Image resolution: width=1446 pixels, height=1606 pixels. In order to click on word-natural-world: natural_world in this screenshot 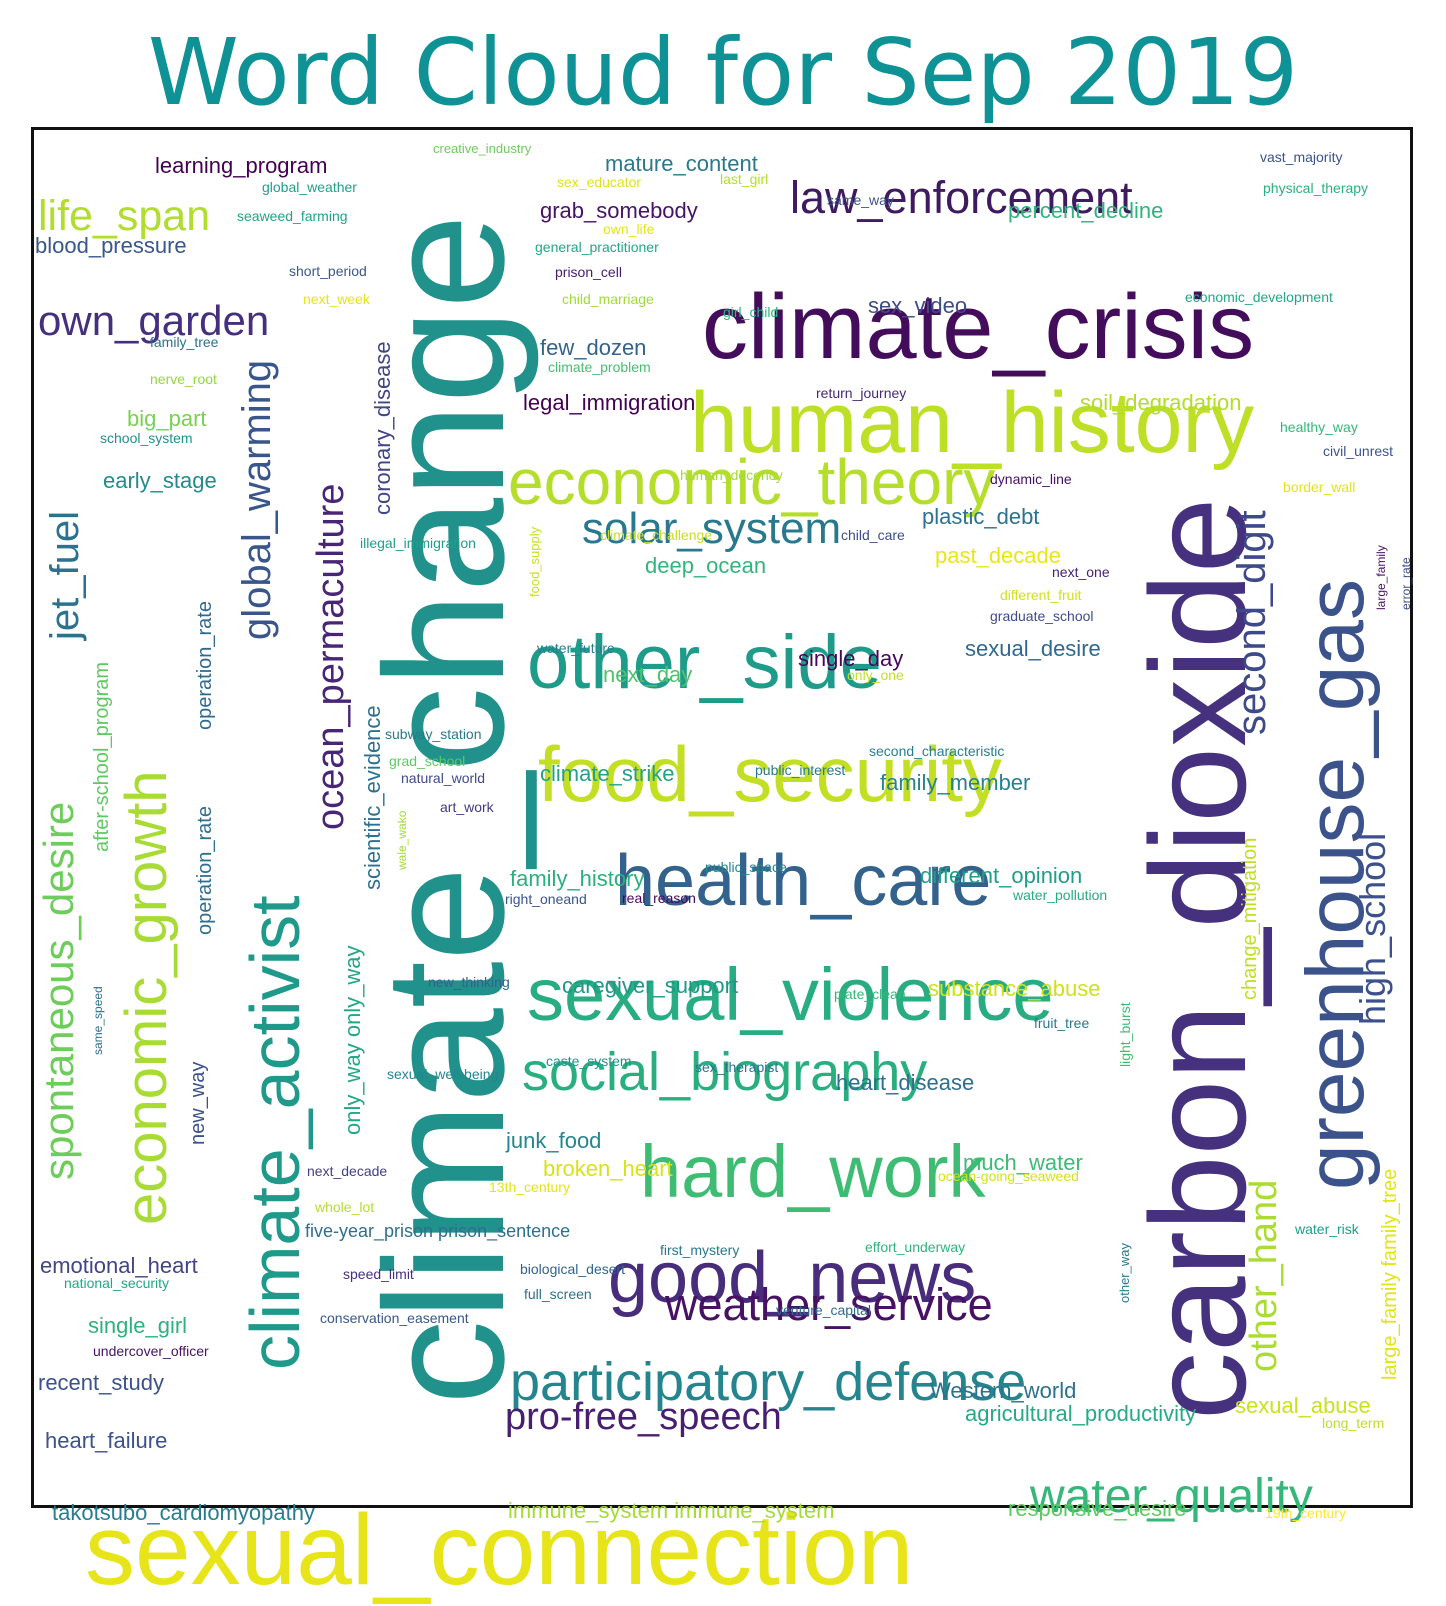, I will do `click(443, 778)`.